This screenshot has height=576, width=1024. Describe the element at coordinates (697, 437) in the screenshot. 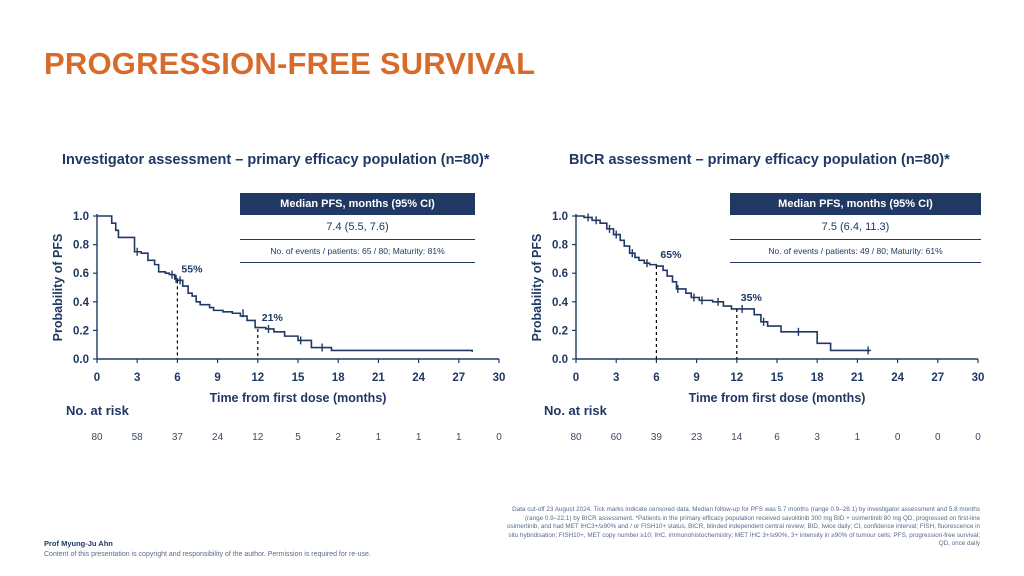

I see `risk-table-value: 23` at that location.